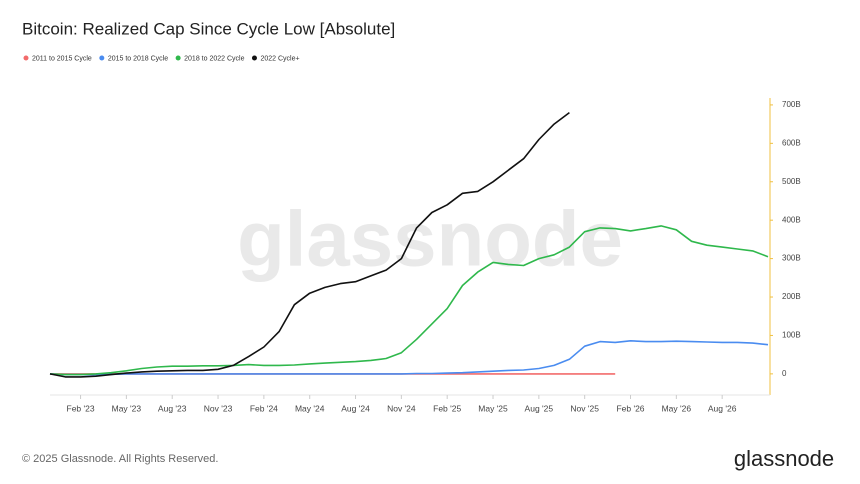 The width and height of the screenshot is (860, 484). What do you see at coordinates (677, 408) in the screenshot?
I see `x-tick-label: May '26` at bounding box center [677, 408].